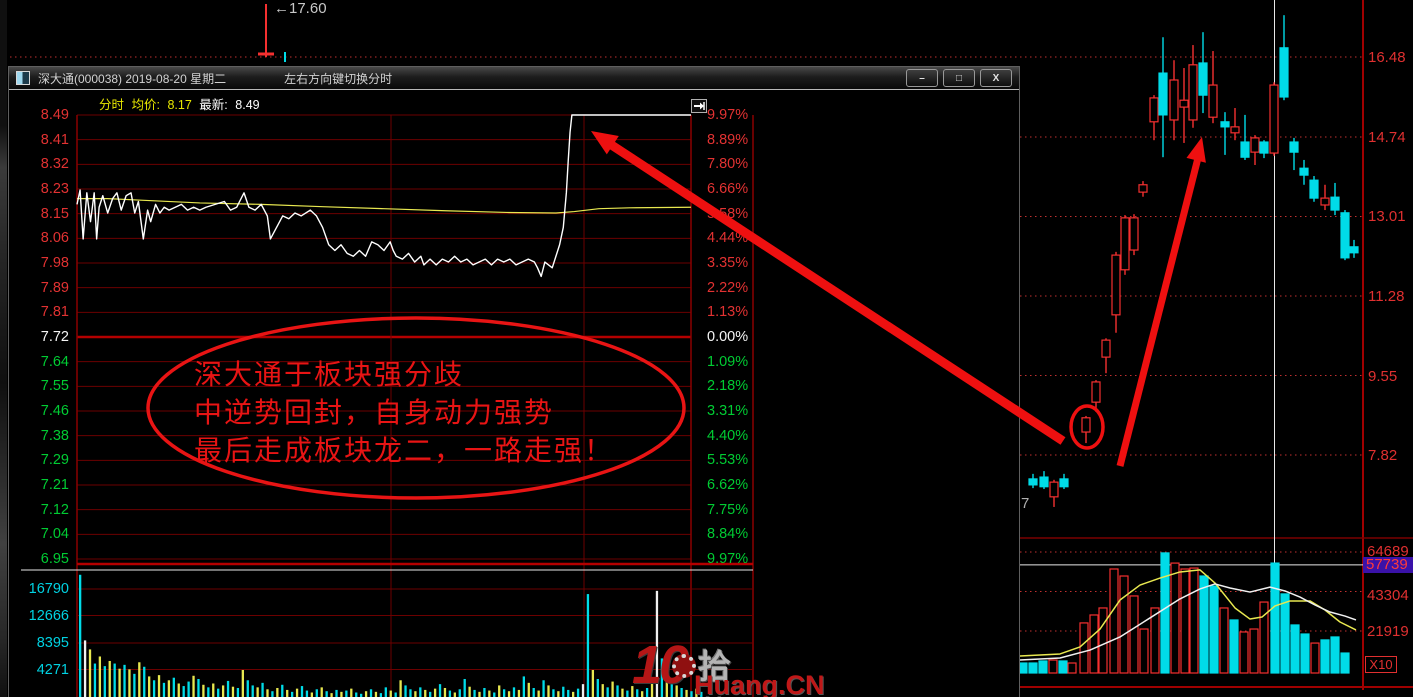 Image resolution: width=1413 pixels, height=697 pixels. Describe the element at coordinates (48, 589) in the screenshot. I see `intraday-volume-axis-label: 16790` at that location.